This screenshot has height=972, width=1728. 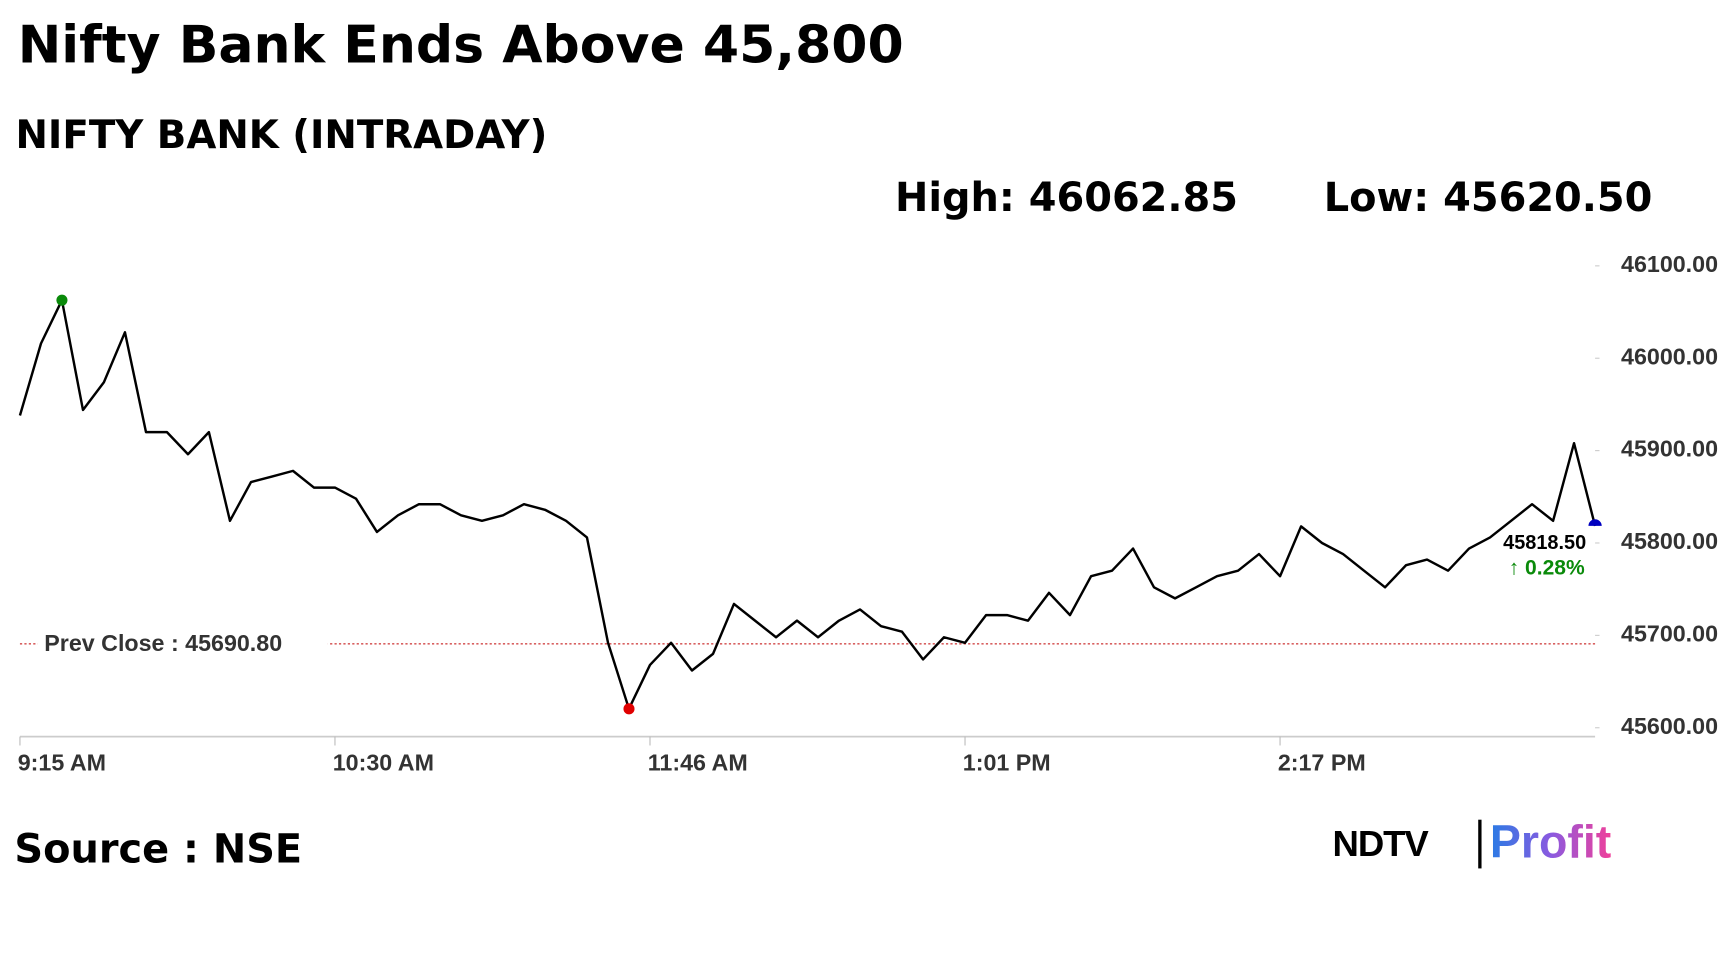 What do you see at coordinates (62, 300) in the screenshot?
I see `high-marker` at bounding box center [62, 300].